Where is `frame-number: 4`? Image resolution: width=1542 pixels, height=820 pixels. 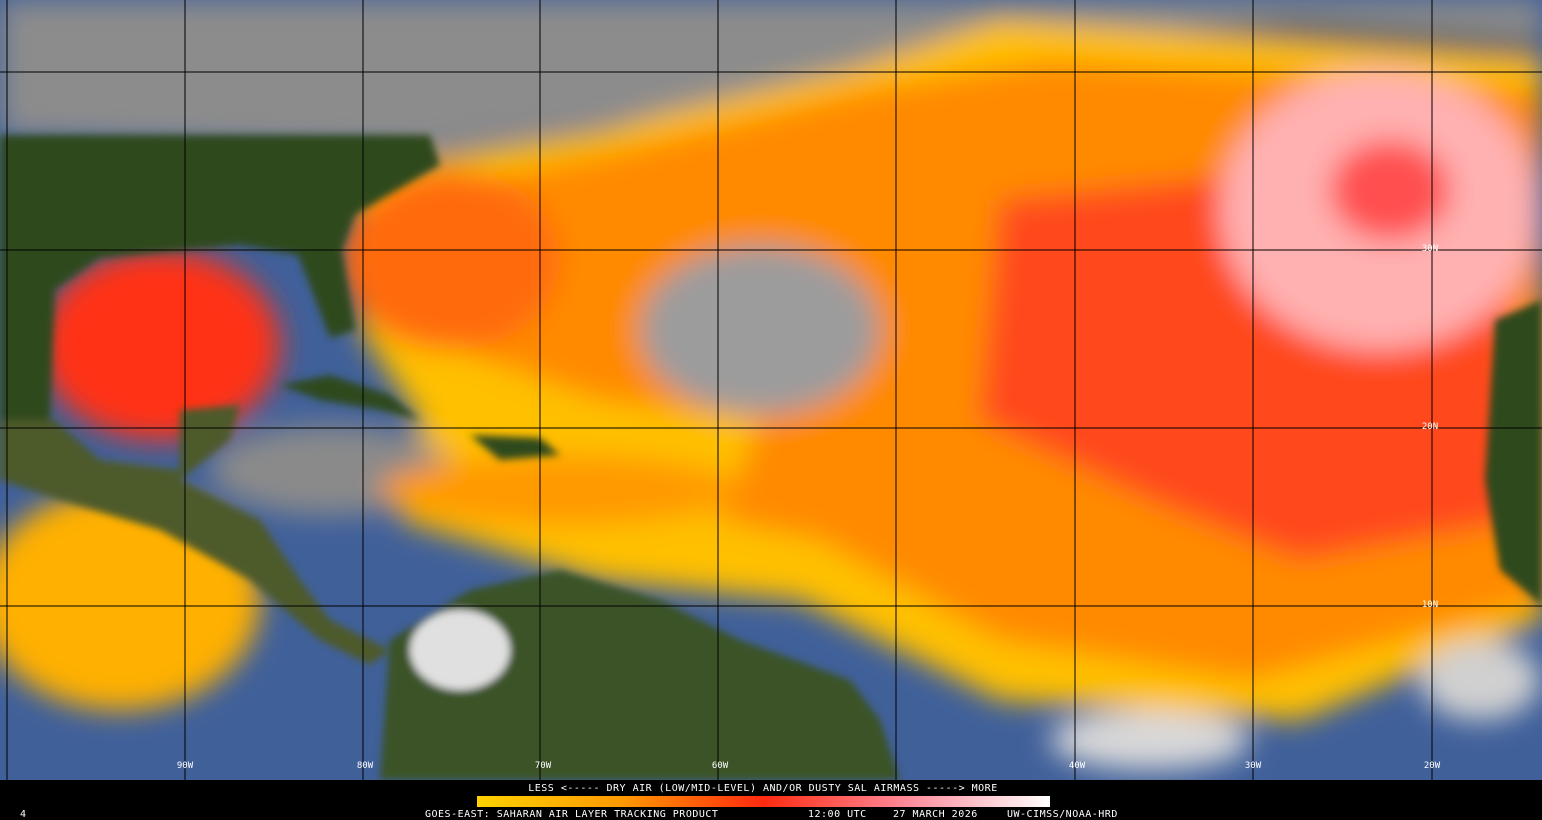 frame-number: 4 is located at coordinates (23, 814).